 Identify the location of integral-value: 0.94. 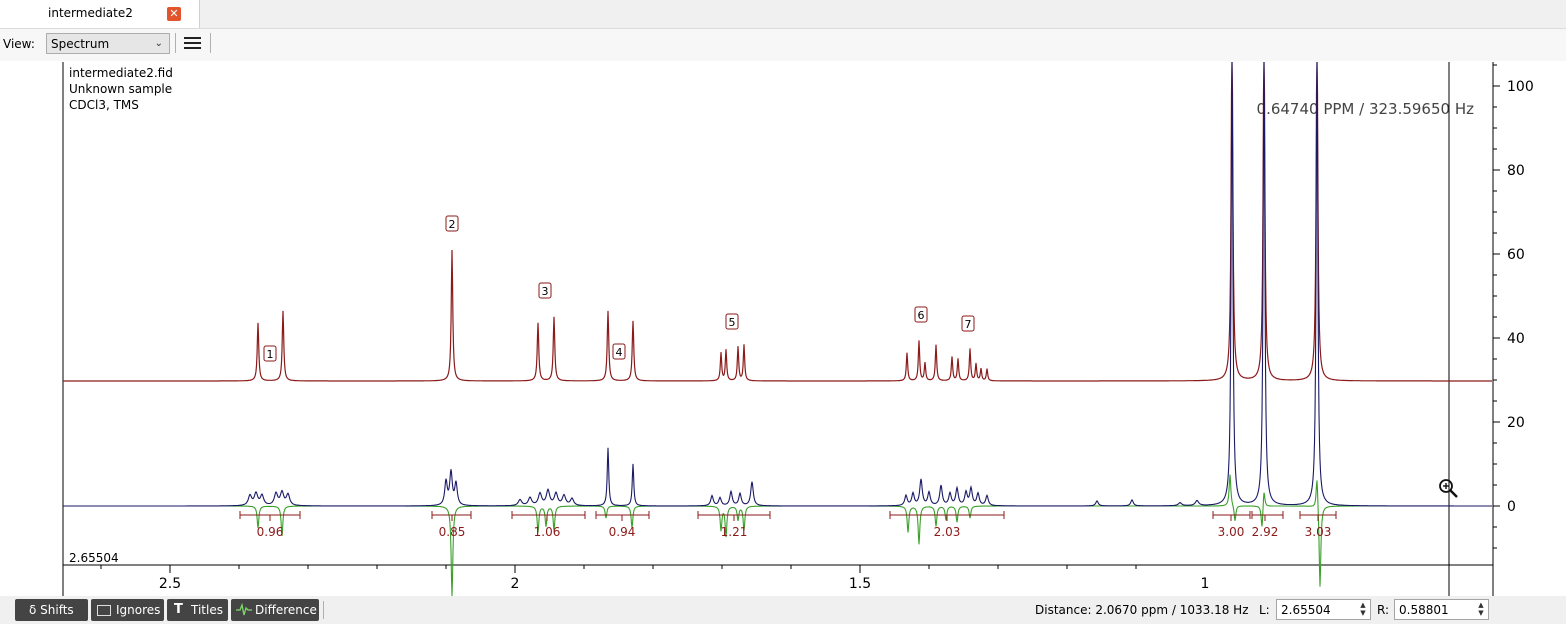
(622, 532).